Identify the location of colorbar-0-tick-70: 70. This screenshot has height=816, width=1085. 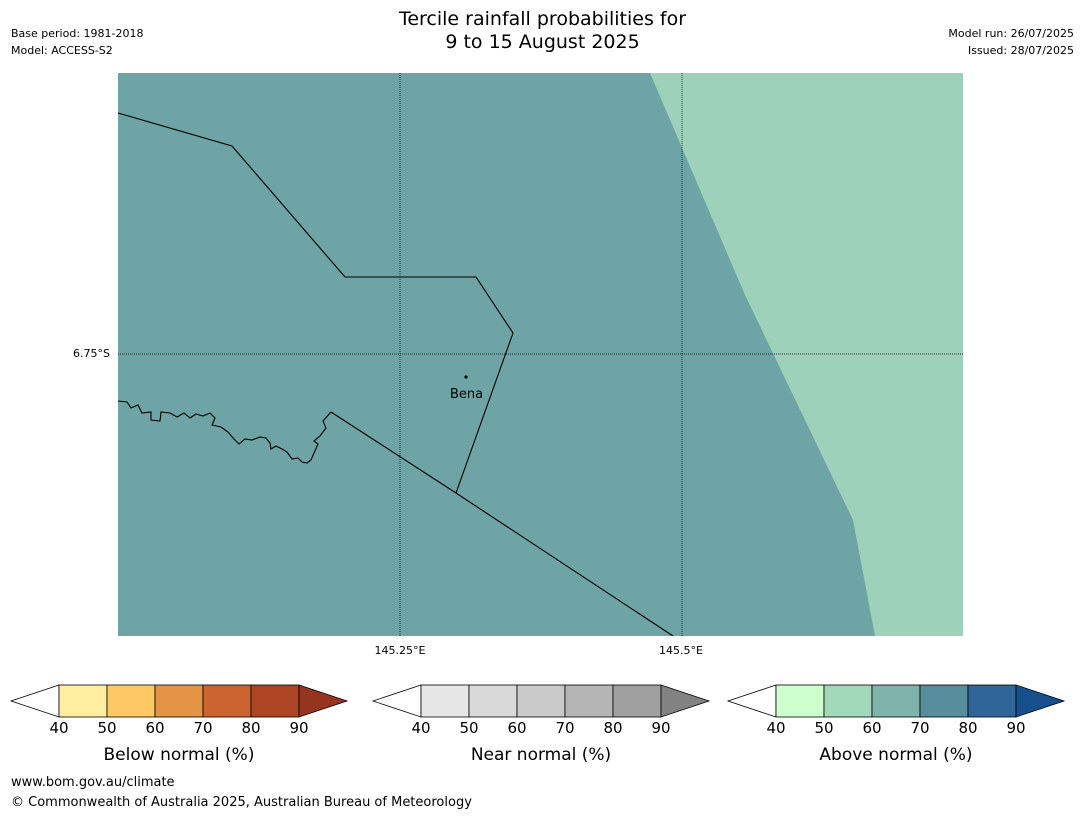
(203, 728).